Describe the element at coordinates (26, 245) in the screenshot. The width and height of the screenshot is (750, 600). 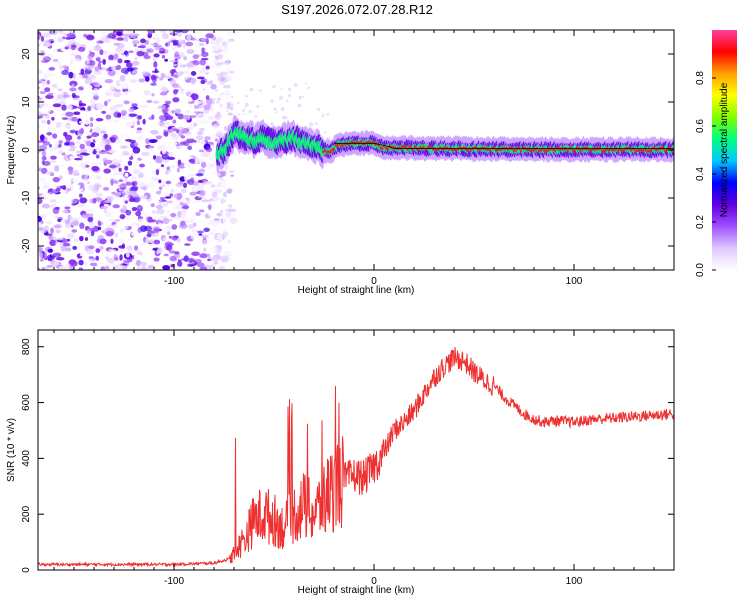
I see `spectrogram-ytick-label: -20` at that location.